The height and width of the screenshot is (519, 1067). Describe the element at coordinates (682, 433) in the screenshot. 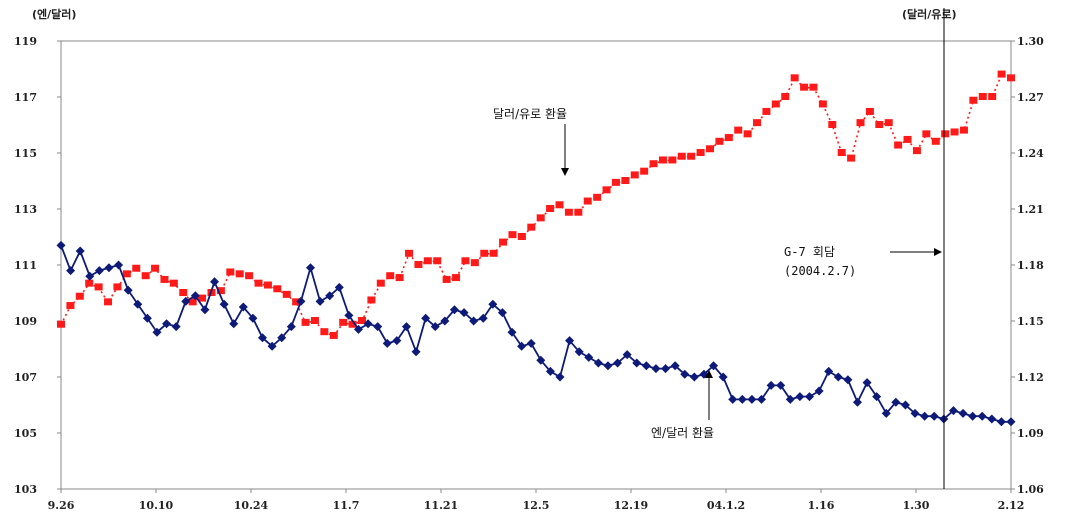

I see `yen-dollar-annotation: 엔/달러 환율` at that location.